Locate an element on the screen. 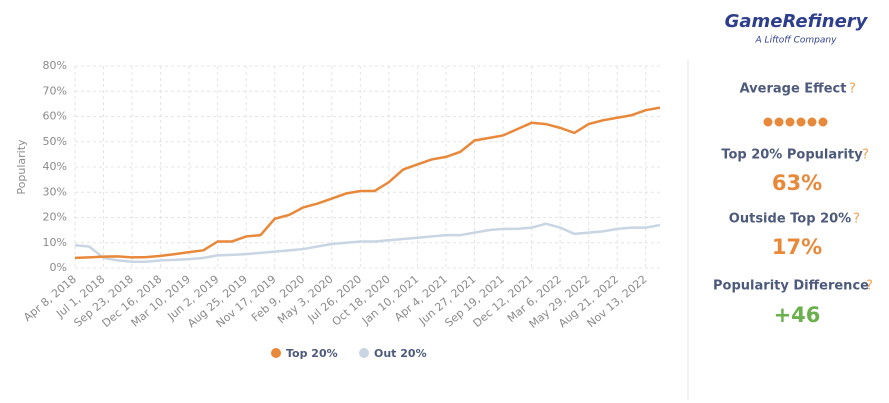 Image resolution: width=889 pixels, height=403 pixels. logo-sub: A Liftoff Company is located at coordinates (796, 41).